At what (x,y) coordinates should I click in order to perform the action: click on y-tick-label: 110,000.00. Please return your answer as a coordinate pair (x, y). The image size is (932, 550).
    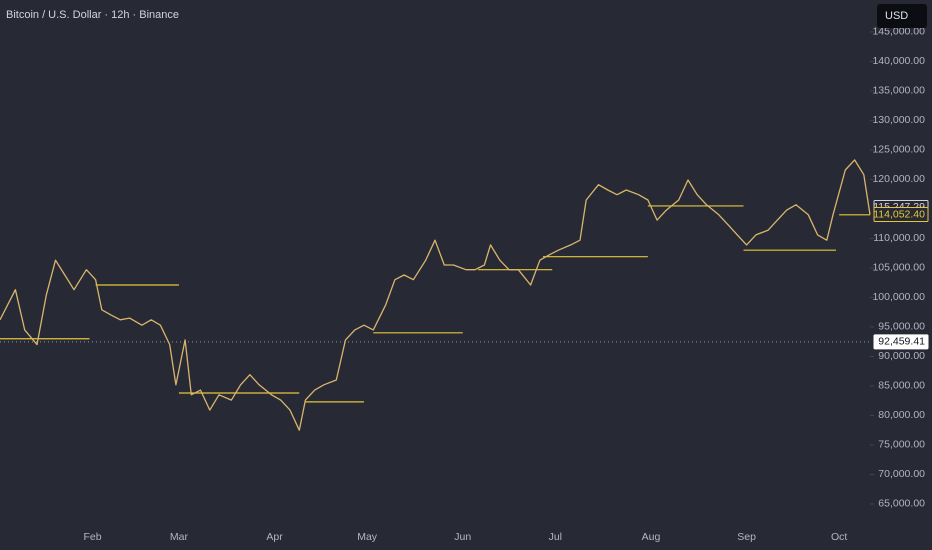
    Looking at the image, I should click on (899, 238).